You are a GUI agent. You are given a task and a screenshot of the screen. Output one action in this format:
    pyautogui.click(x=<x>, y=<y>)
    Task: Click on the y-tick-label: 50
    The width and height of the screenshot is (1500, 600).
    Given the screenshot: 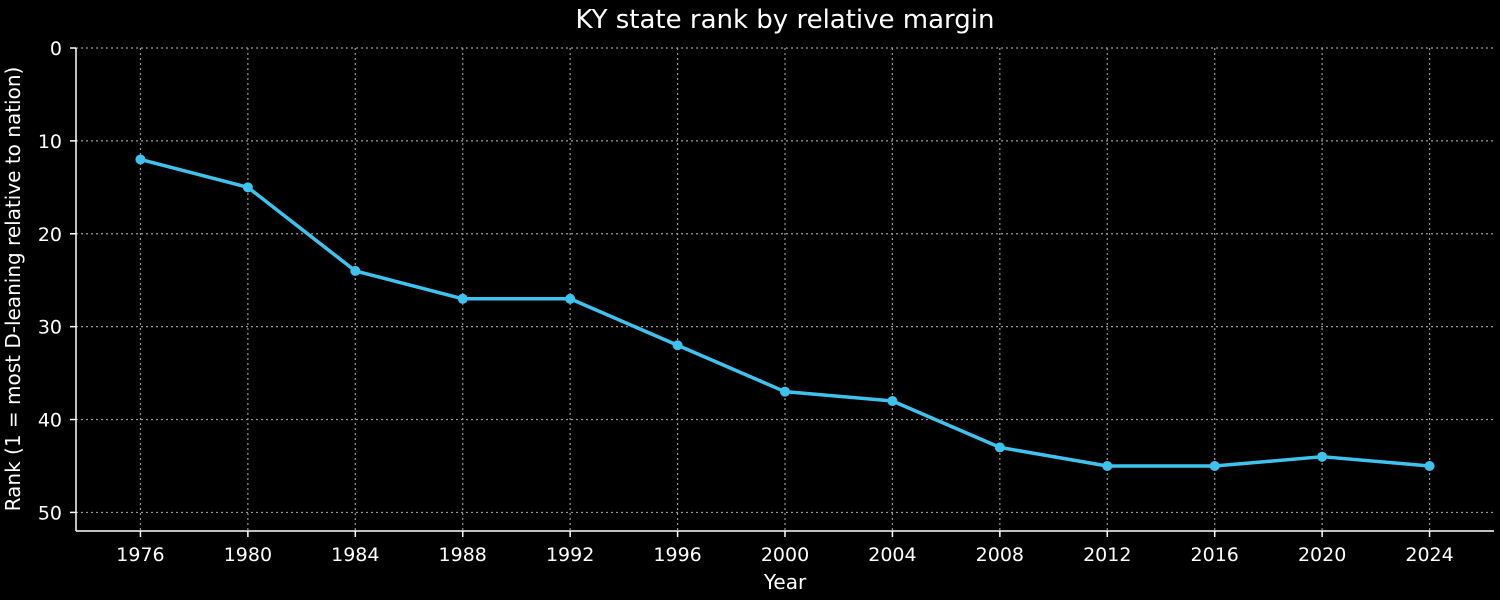 What is the action you would take?
    pyautogui.click(x=50, y=513)
    